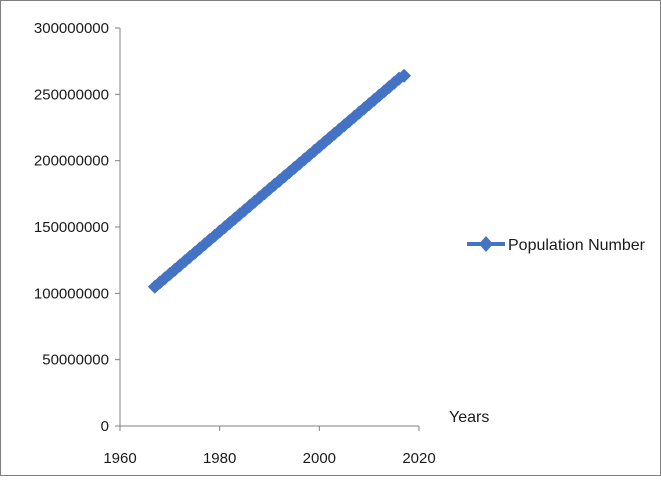  I want to click on x-axis-label: Years, so click(469, 417).